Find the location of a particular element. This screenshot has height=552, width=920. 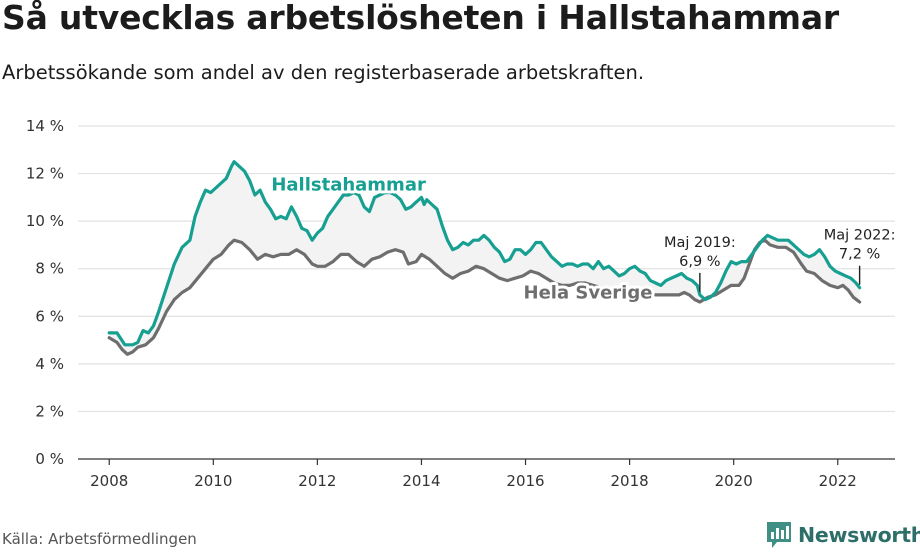

y-tick-label: 12 % is located at coordinates (45, 174).